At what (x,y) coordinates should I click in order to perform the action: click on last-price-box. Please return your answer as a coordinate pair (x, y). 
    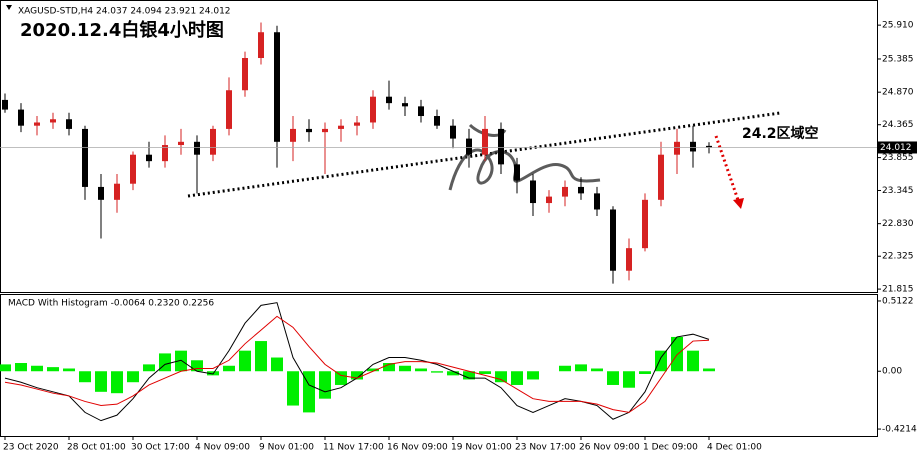
    Looking at the image, I should click on (897, 147).